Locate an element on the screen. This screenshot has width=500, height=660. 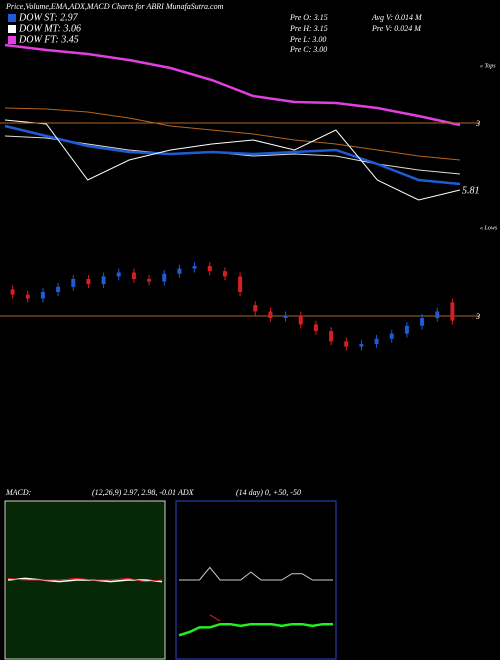
info: Pre H: 3.15 is located at coordinates (308, 28).